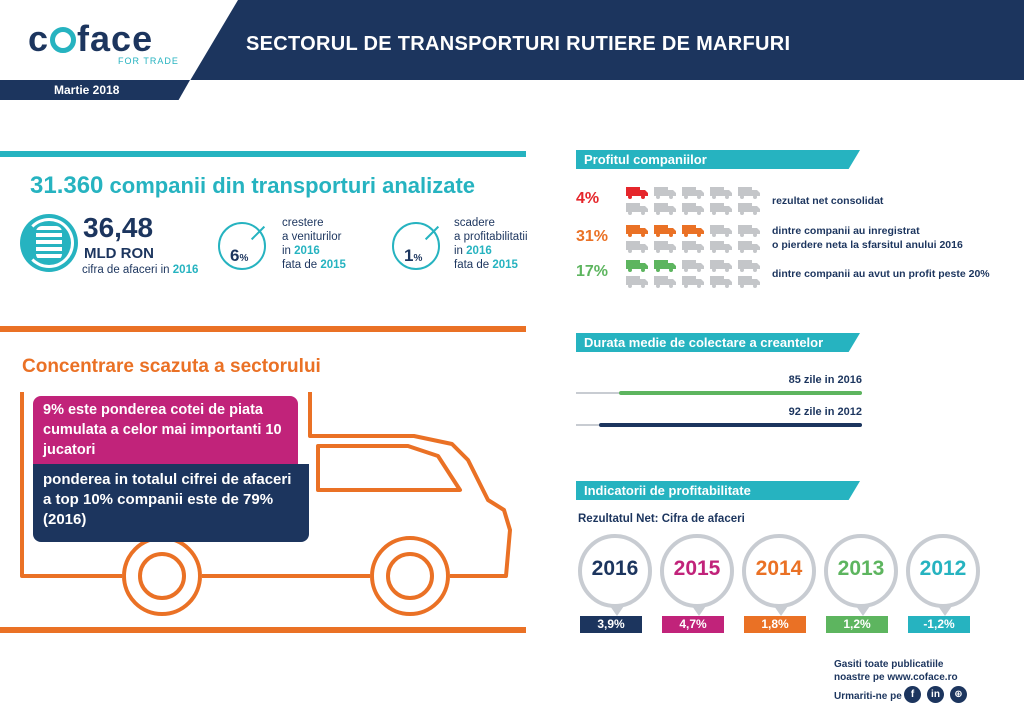  Describe the element at coordinates (87, 90) in the screenshot. I see `publication-date: Martie 2018` at that location.